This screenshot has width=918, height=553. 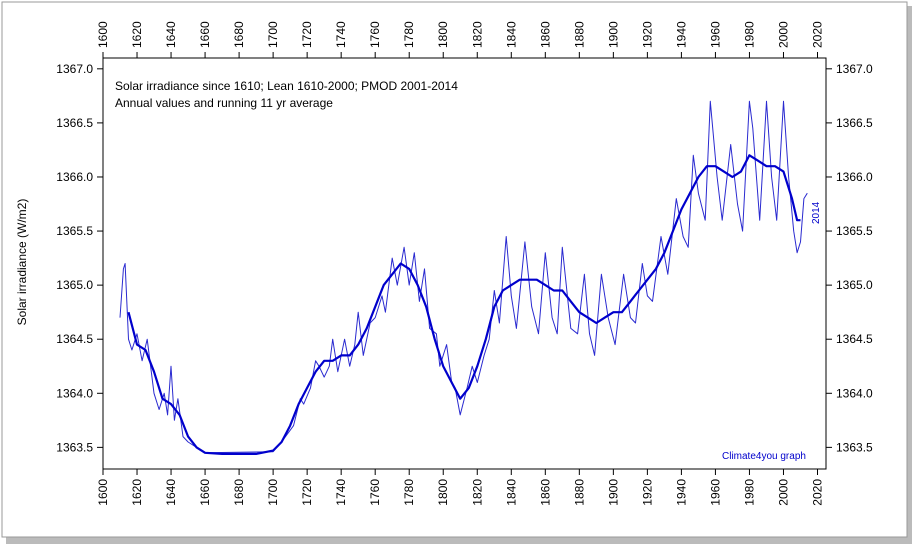 I want to click on end-year: 2014, so click(x=816, y=212).